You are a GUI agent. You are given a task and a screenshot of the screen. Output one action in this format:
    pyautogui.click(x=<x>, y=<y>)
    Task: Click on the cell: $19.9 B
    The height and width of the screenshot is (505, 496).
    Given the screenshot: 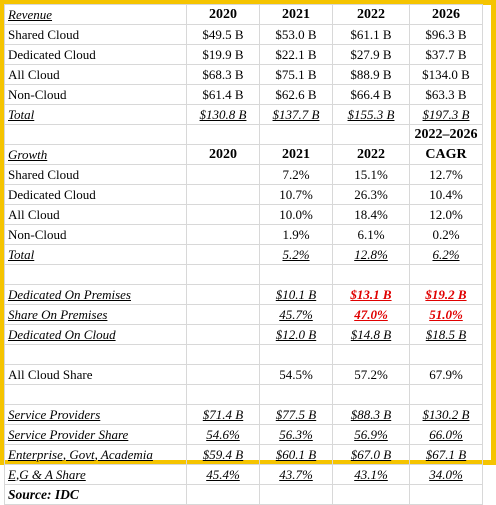 What is the action you would take?
    pyautogui.click(x=223, y=54)
    